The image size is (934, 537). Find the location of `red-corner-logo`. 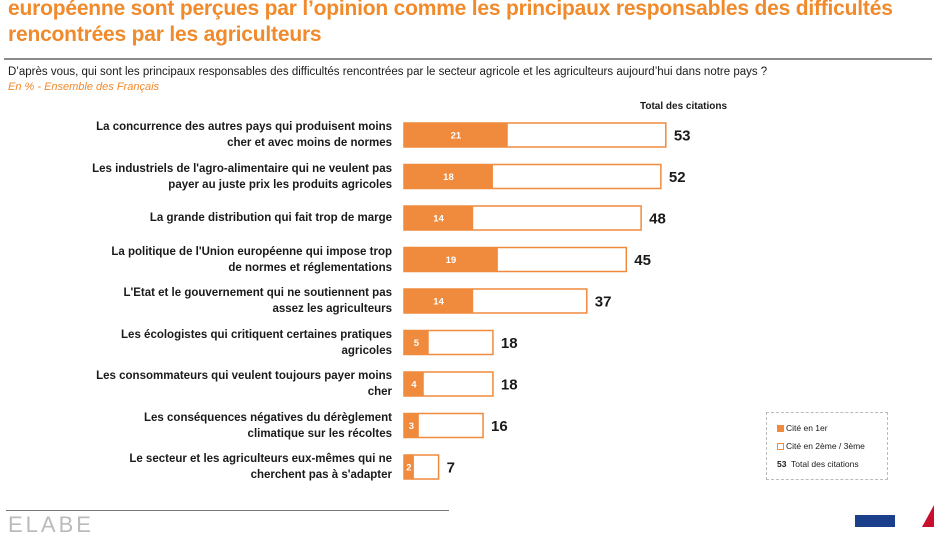

red-corner-logo is located at coordinates (928, 516).